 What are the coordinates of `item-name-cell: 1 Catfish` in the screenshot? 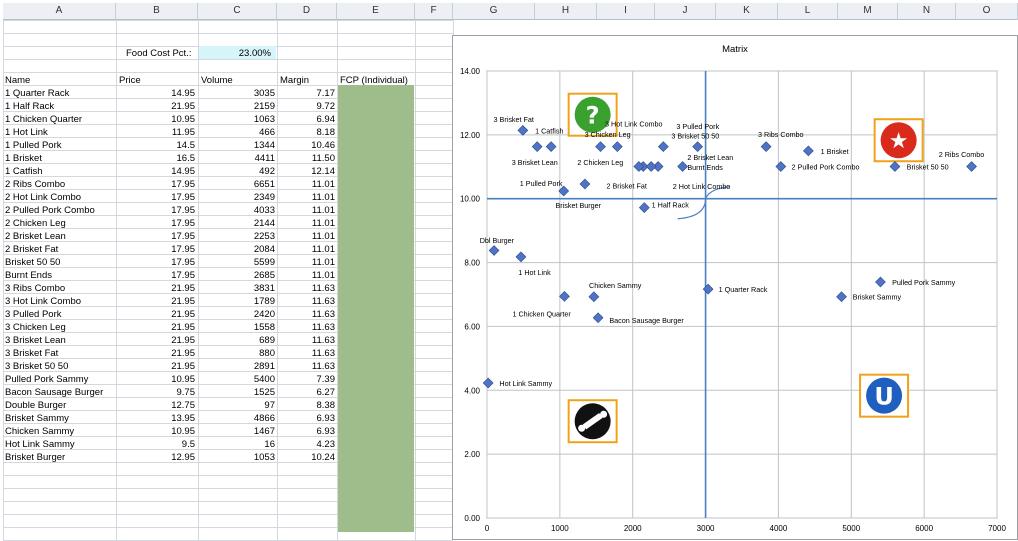 It's located at (24, 171).